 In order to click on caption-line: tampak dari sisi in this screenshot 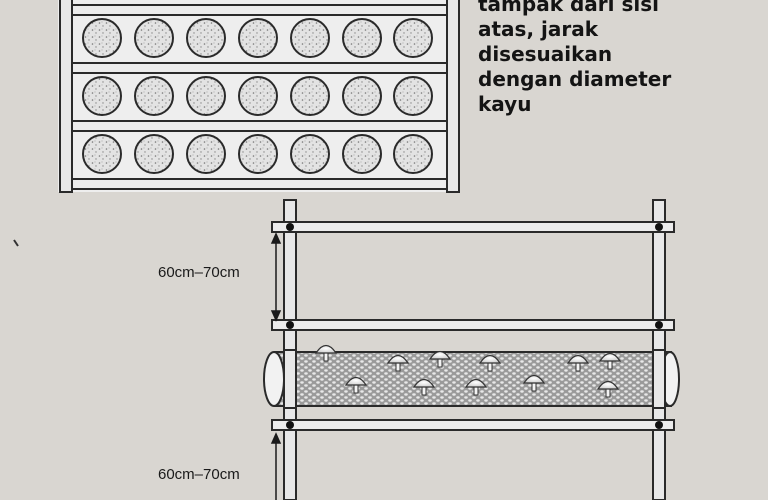, I will do `click(568, 8)`.